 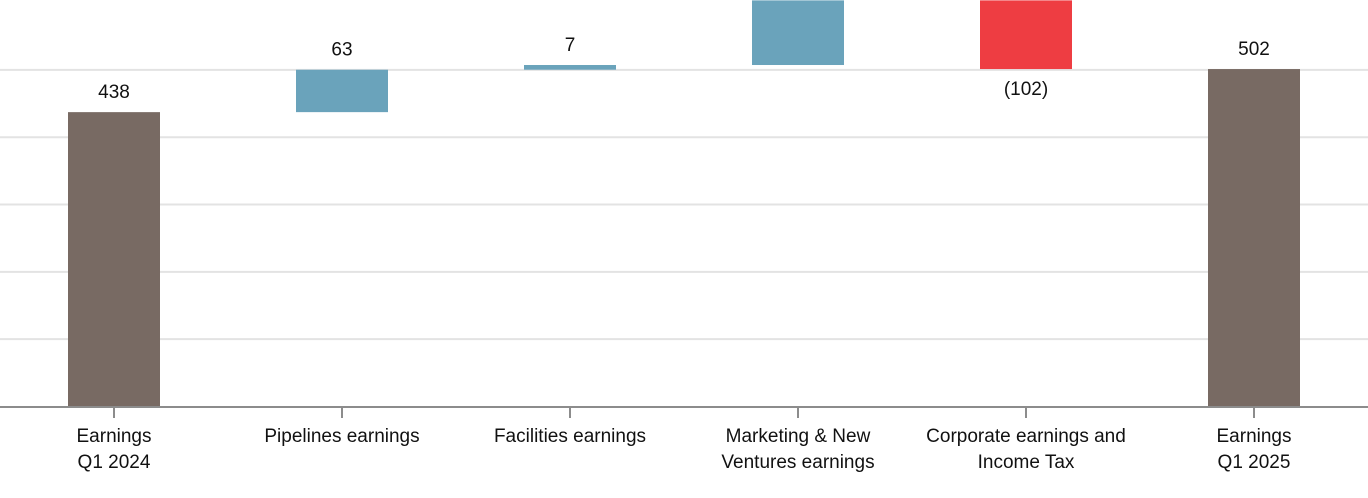 What do you see at coordinates (114, 462) in the screenshot?
I see `x-tick-label-0-1: Q1 2024` at bounding box center [114, 462].